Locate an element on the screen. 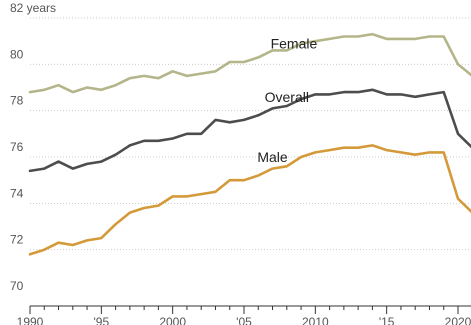 This screenshot has height=325, width=471. y-tick-label: 82 years is located at coordinates (33, 8).